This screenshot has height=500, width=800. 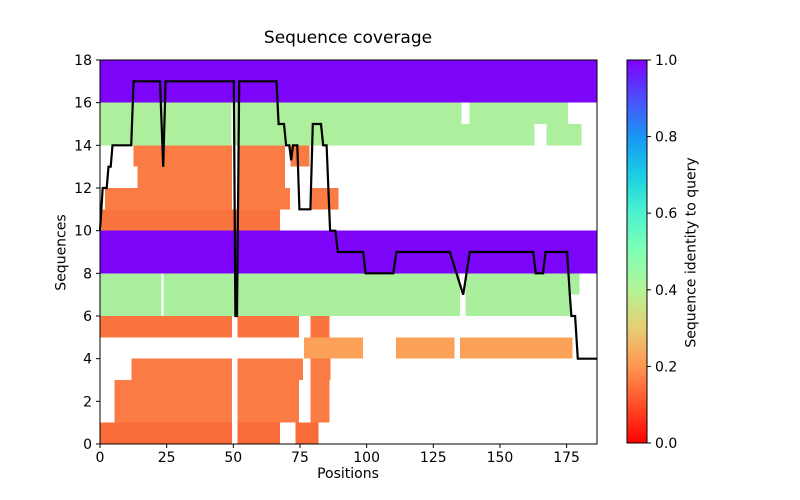 I want to click on x-axis-label: Positions, so click(x=348, y=474).